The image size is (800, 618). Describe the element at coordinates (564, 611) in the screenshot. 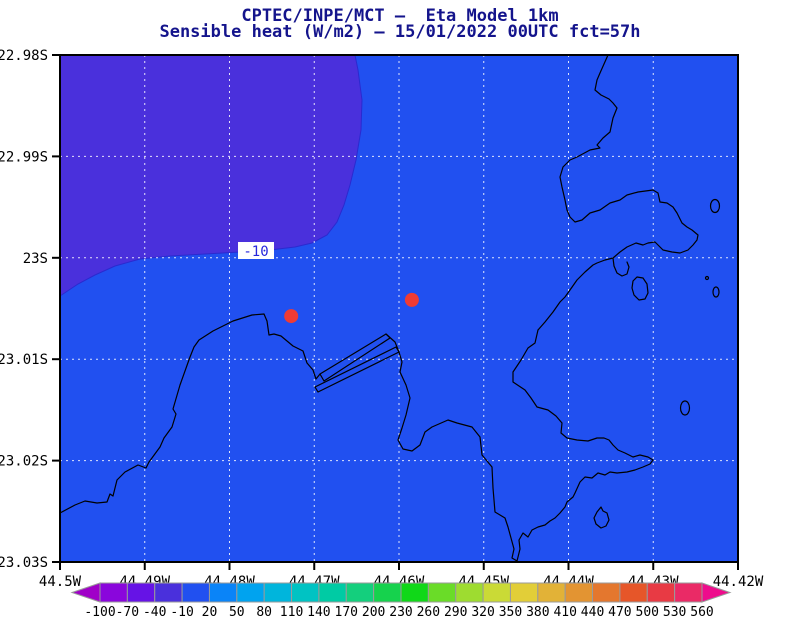

I see `colorbar-label: 410` at that location.